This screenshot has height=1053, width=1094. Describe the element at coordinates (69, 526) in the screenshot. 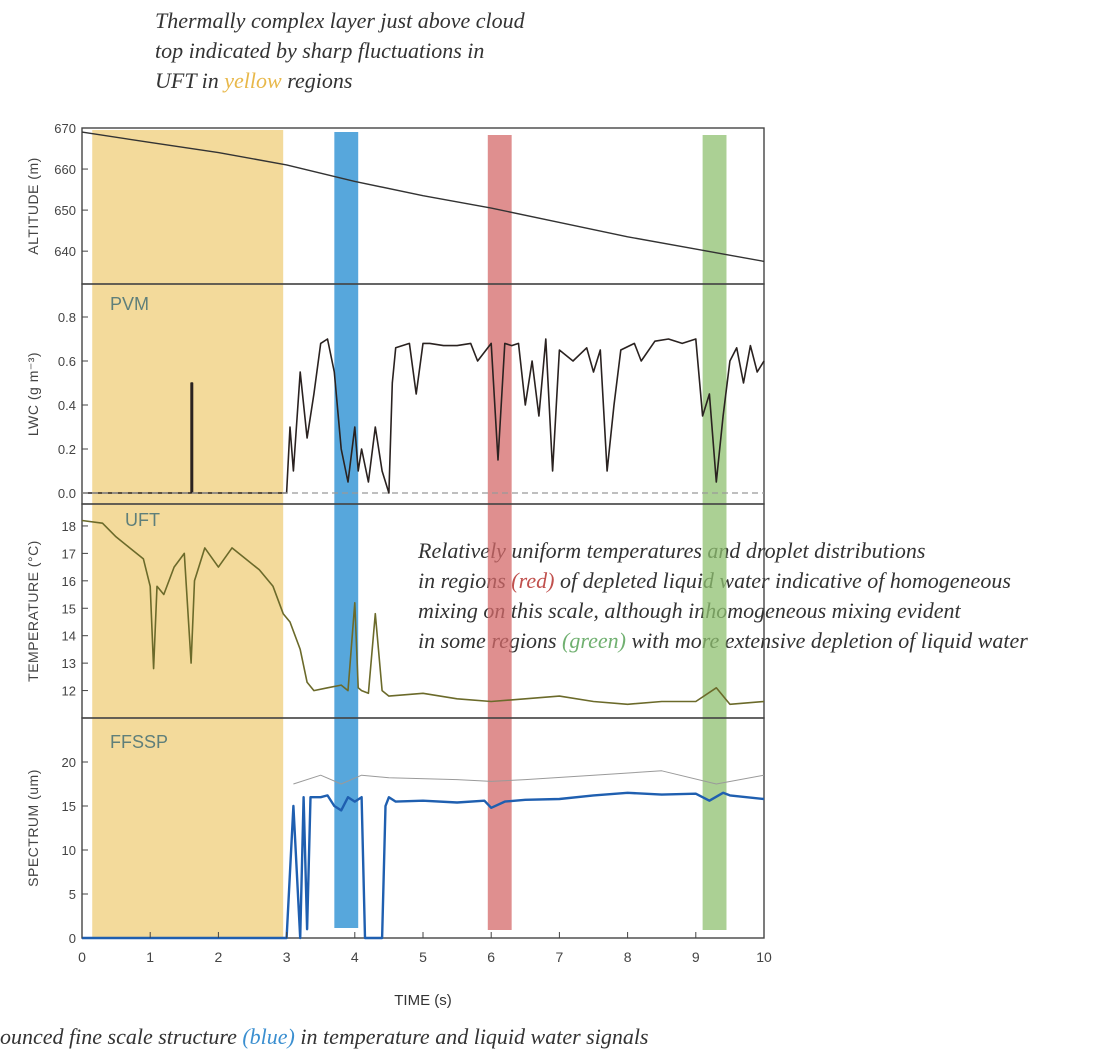

I see `y-tick-label: 18` at that location.